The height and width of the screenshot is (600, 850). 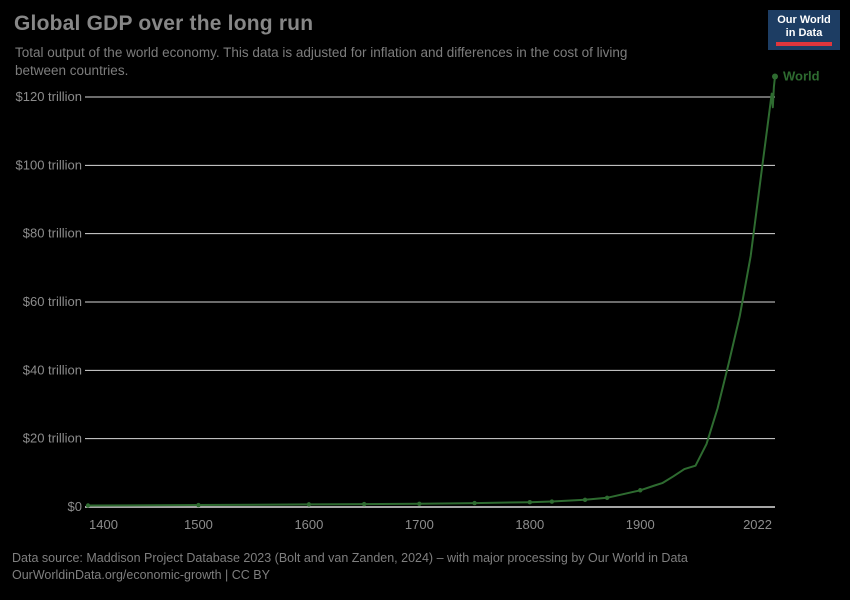 What do you see at coordinates (529, 524) in the screenshot?
I see `x-tick-label: 1800` at bounding box center [529, 524].